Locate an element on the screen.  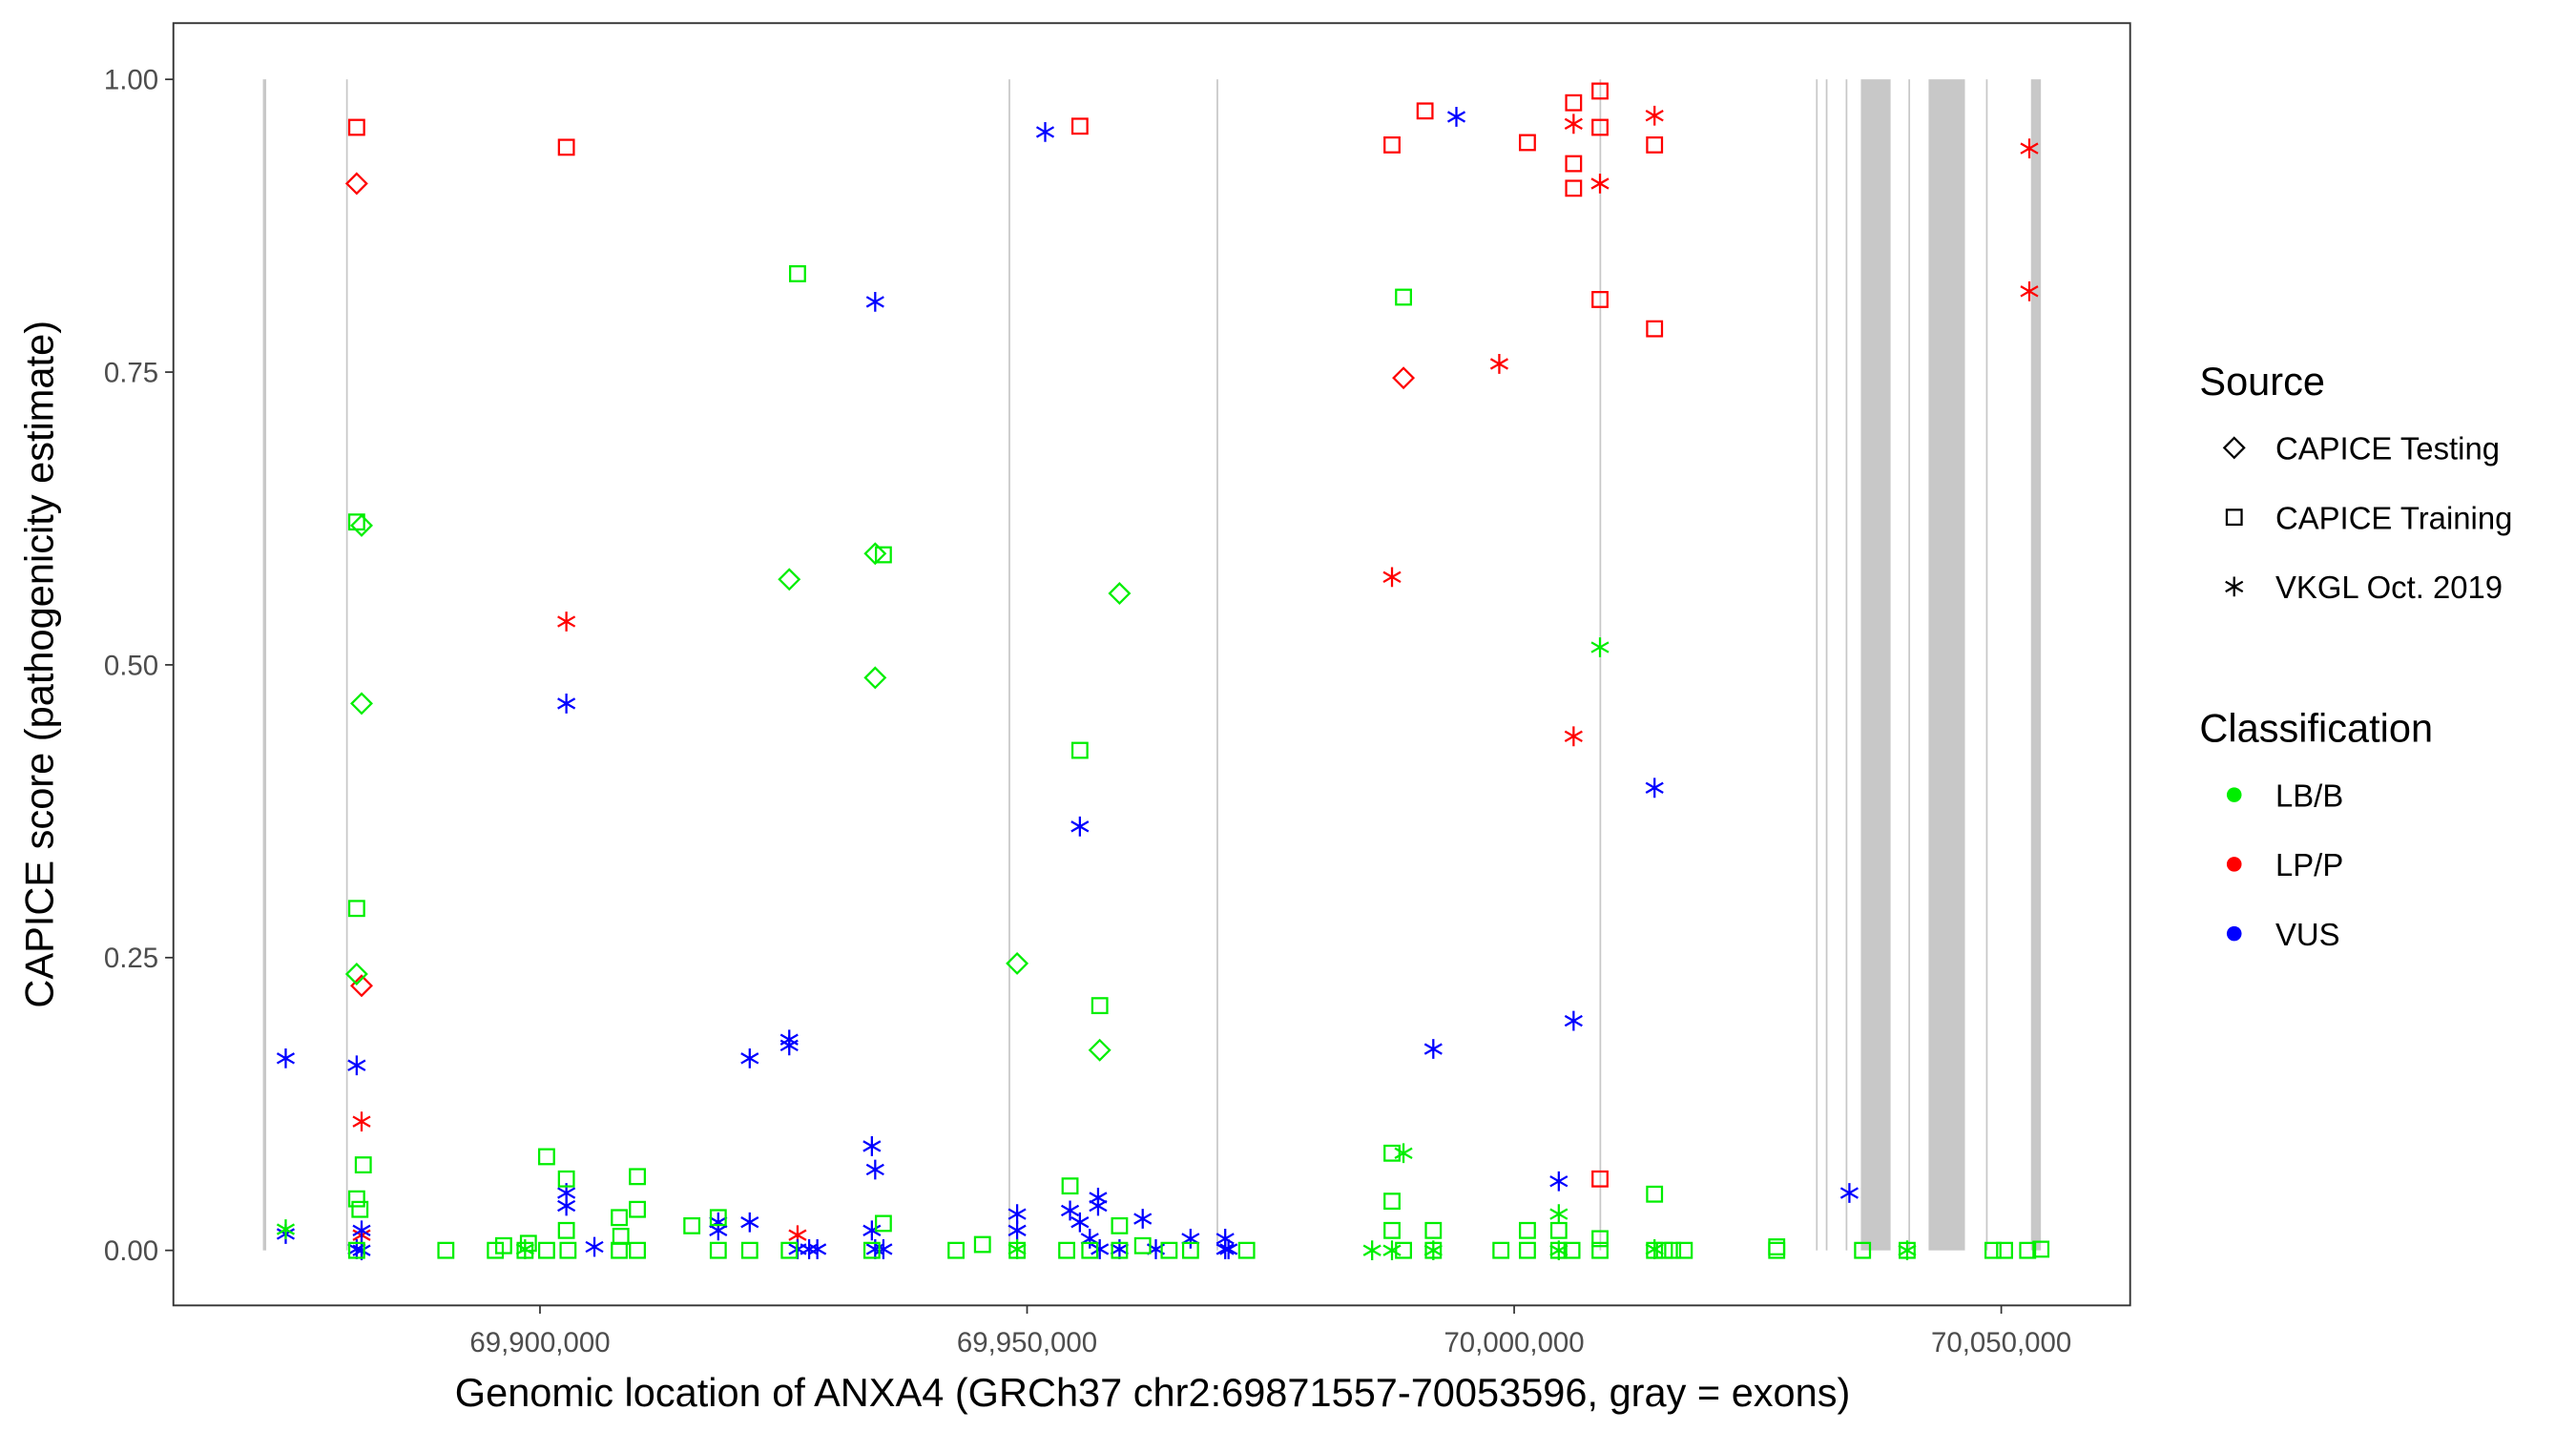
square-icon is located at coordinates (2234, 517).